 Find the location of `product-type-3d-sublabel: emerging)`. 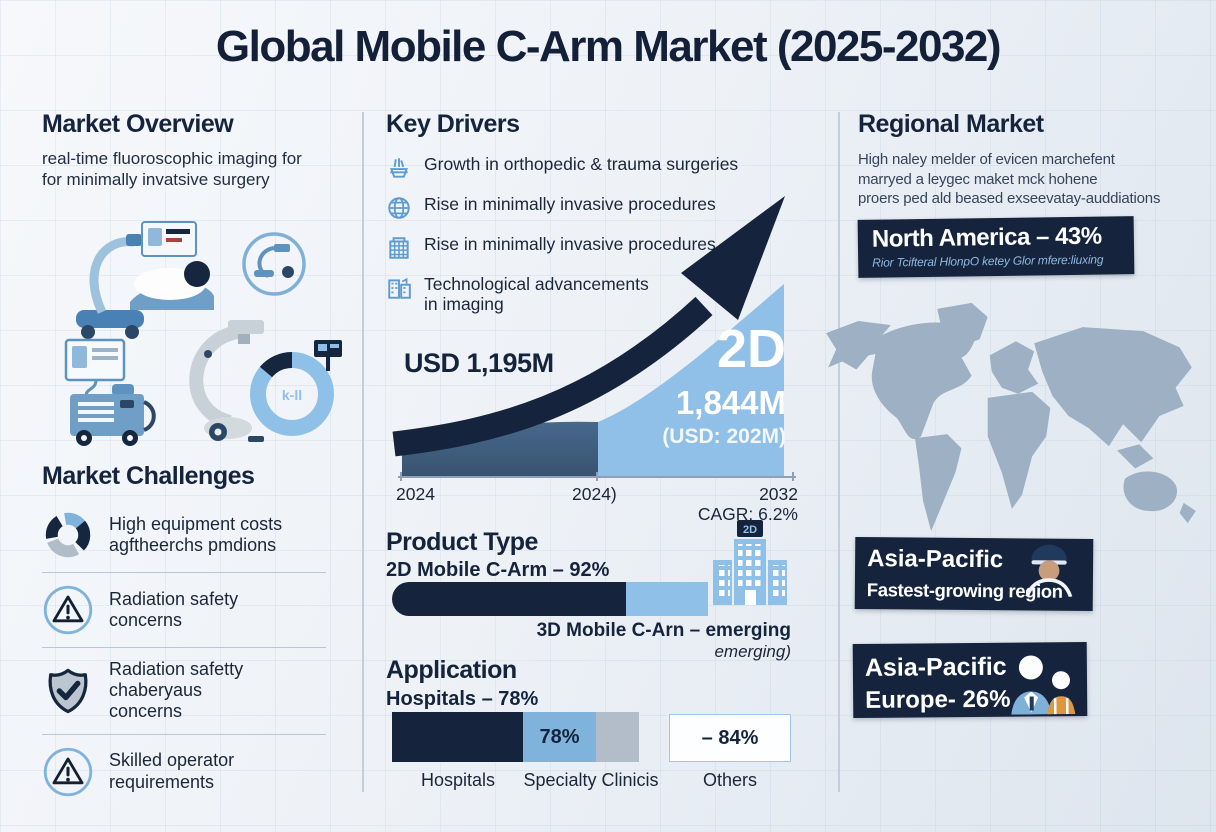

product-type-3d-sublabel: emerging) is located at coordinates (752, 651).